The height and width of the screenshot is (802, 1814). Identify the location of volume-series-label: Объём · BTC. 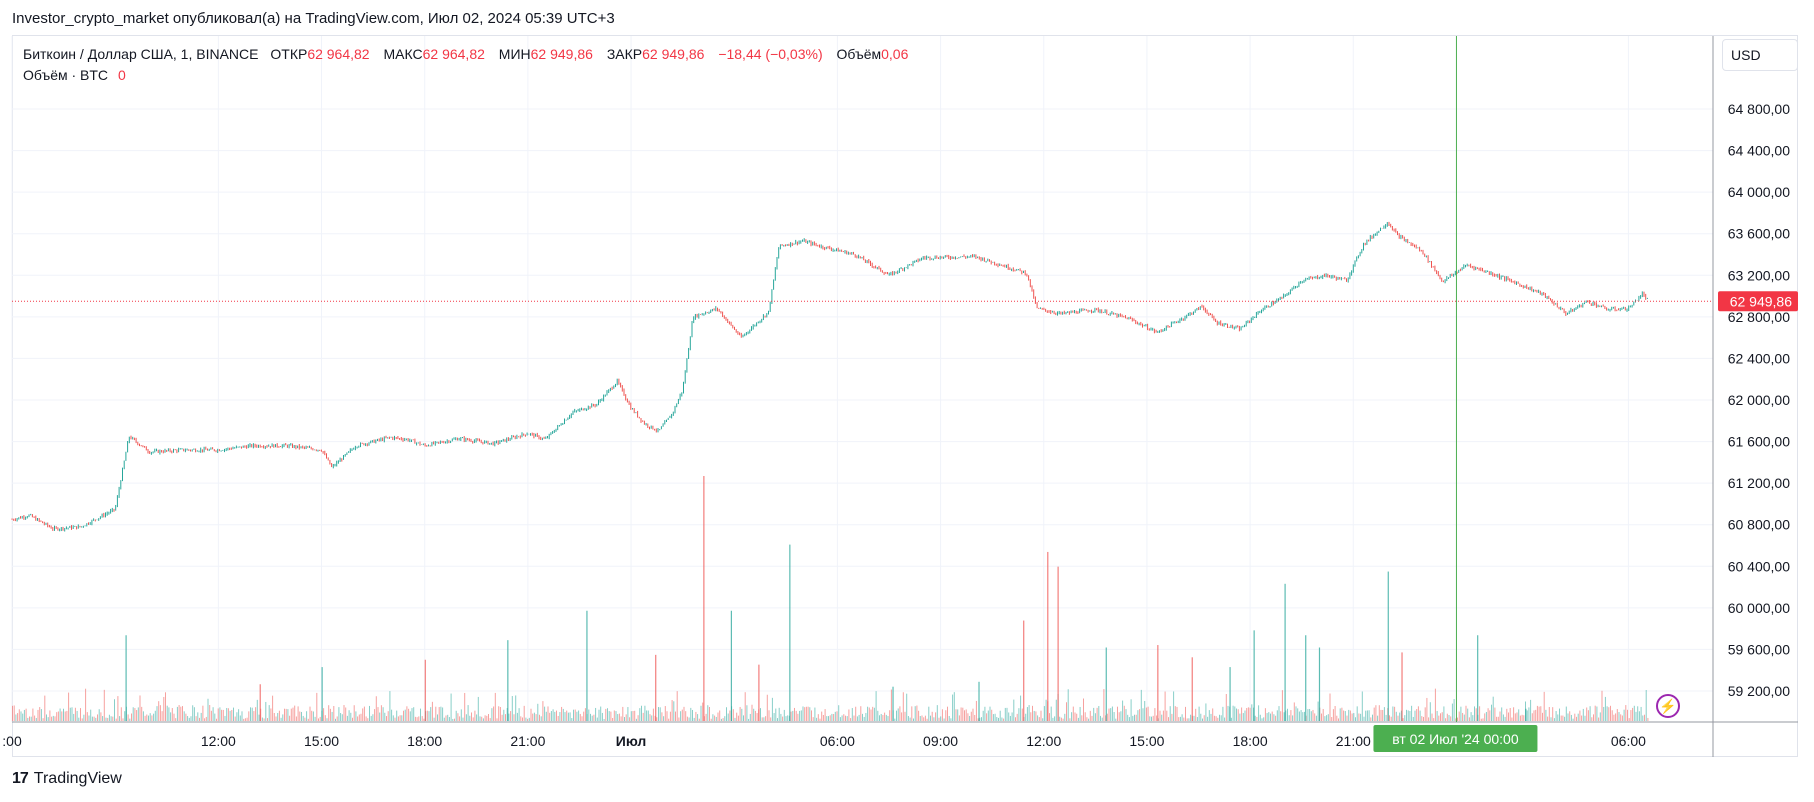
(66, 75).